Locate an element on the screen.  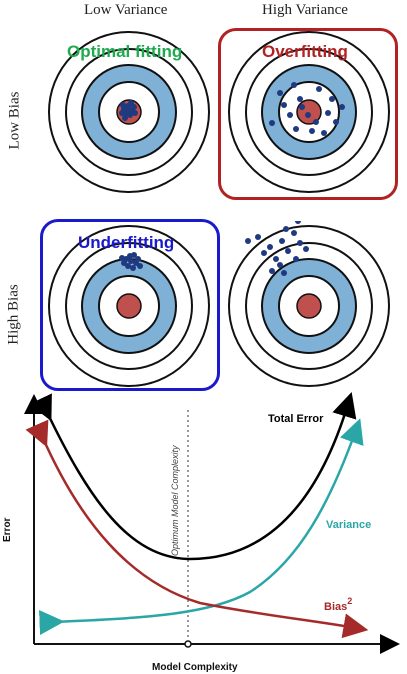
underfitting-label: Underfitting is located at coordinates (126, 242).